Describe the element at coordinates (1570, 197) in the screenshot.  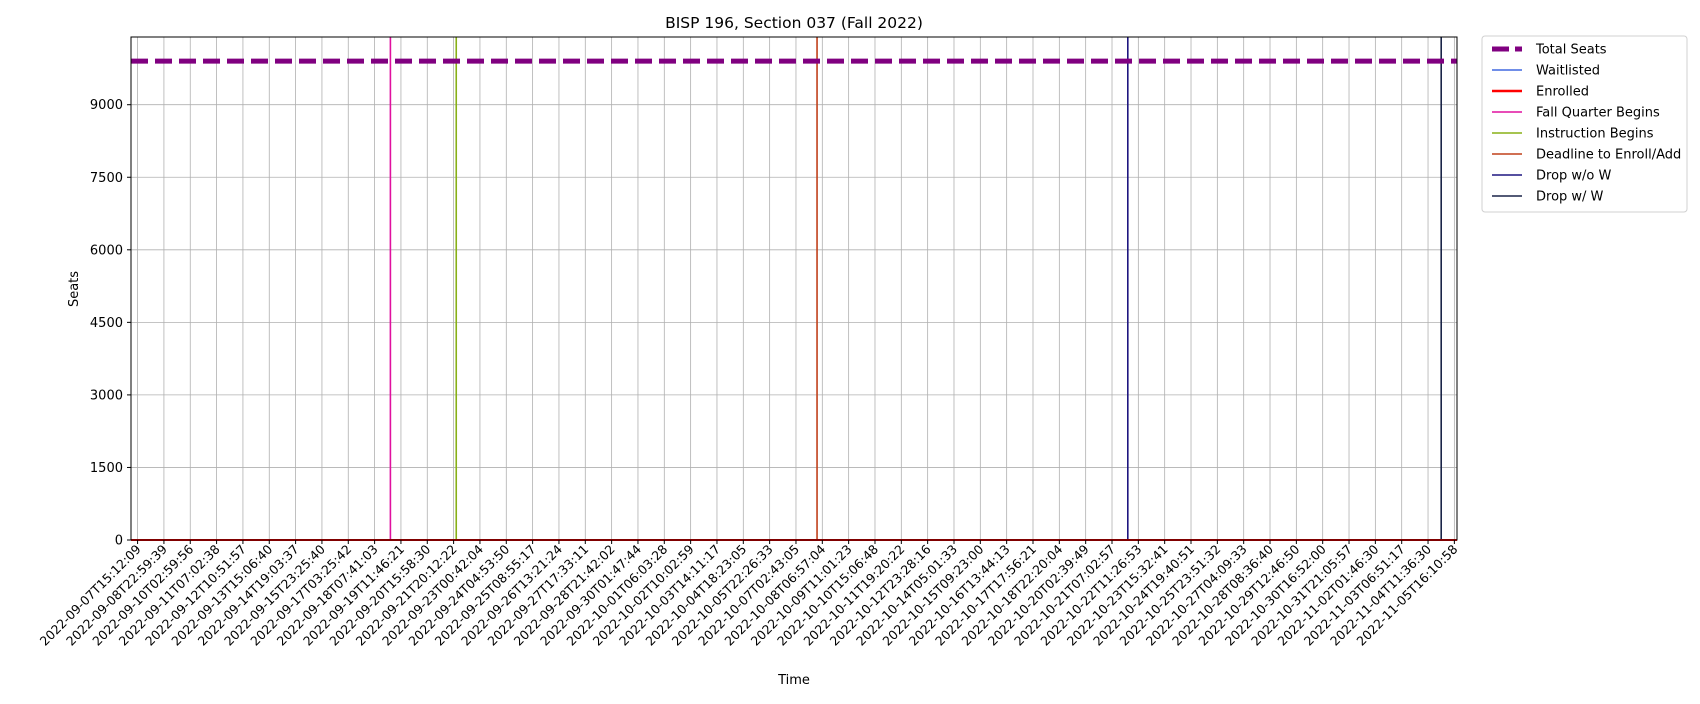
I see `legend-label: Drop w/ W` at that location.